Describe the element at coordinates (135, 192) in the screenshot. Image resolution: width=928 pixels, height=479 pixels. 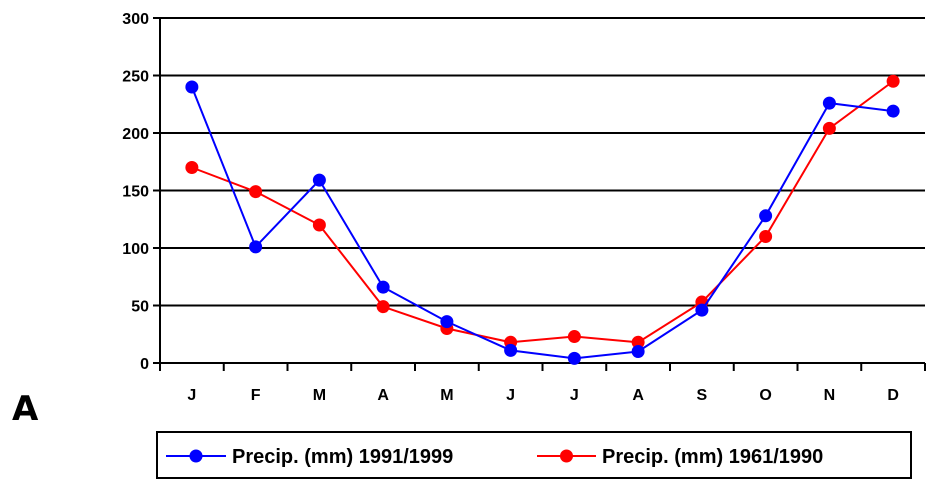
I see `y-tick-label: 150` at that location.